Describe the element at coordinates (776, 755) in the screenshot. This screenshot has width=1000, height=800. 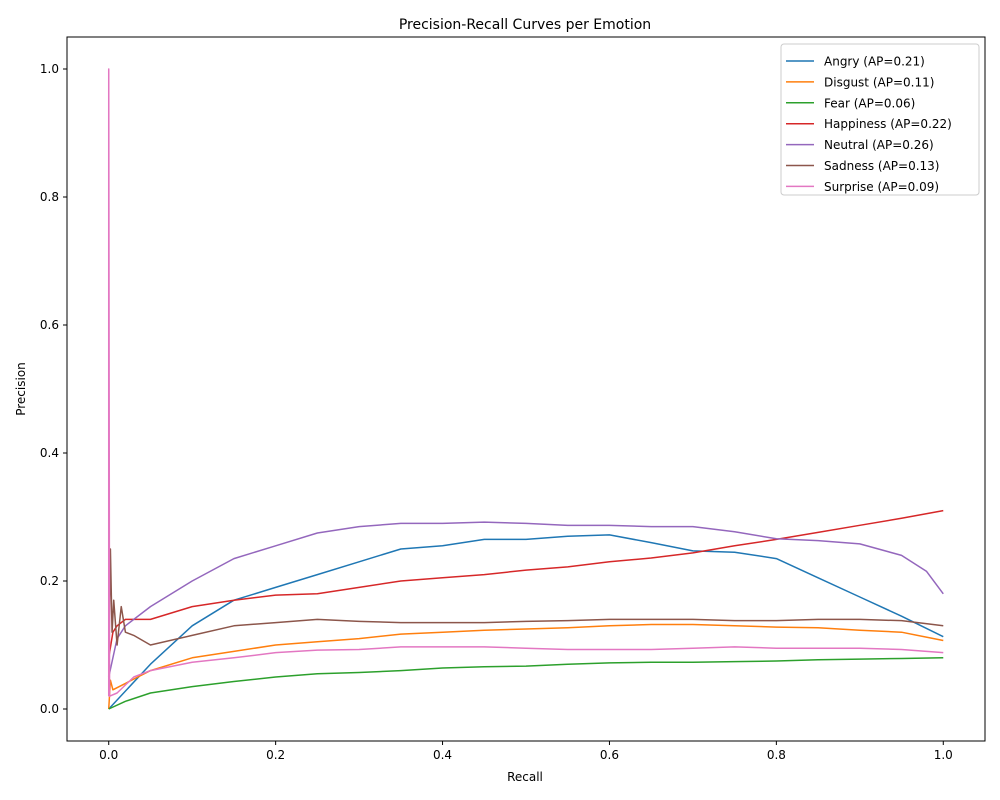
I see `x-tick-label: 0.8` at that location.